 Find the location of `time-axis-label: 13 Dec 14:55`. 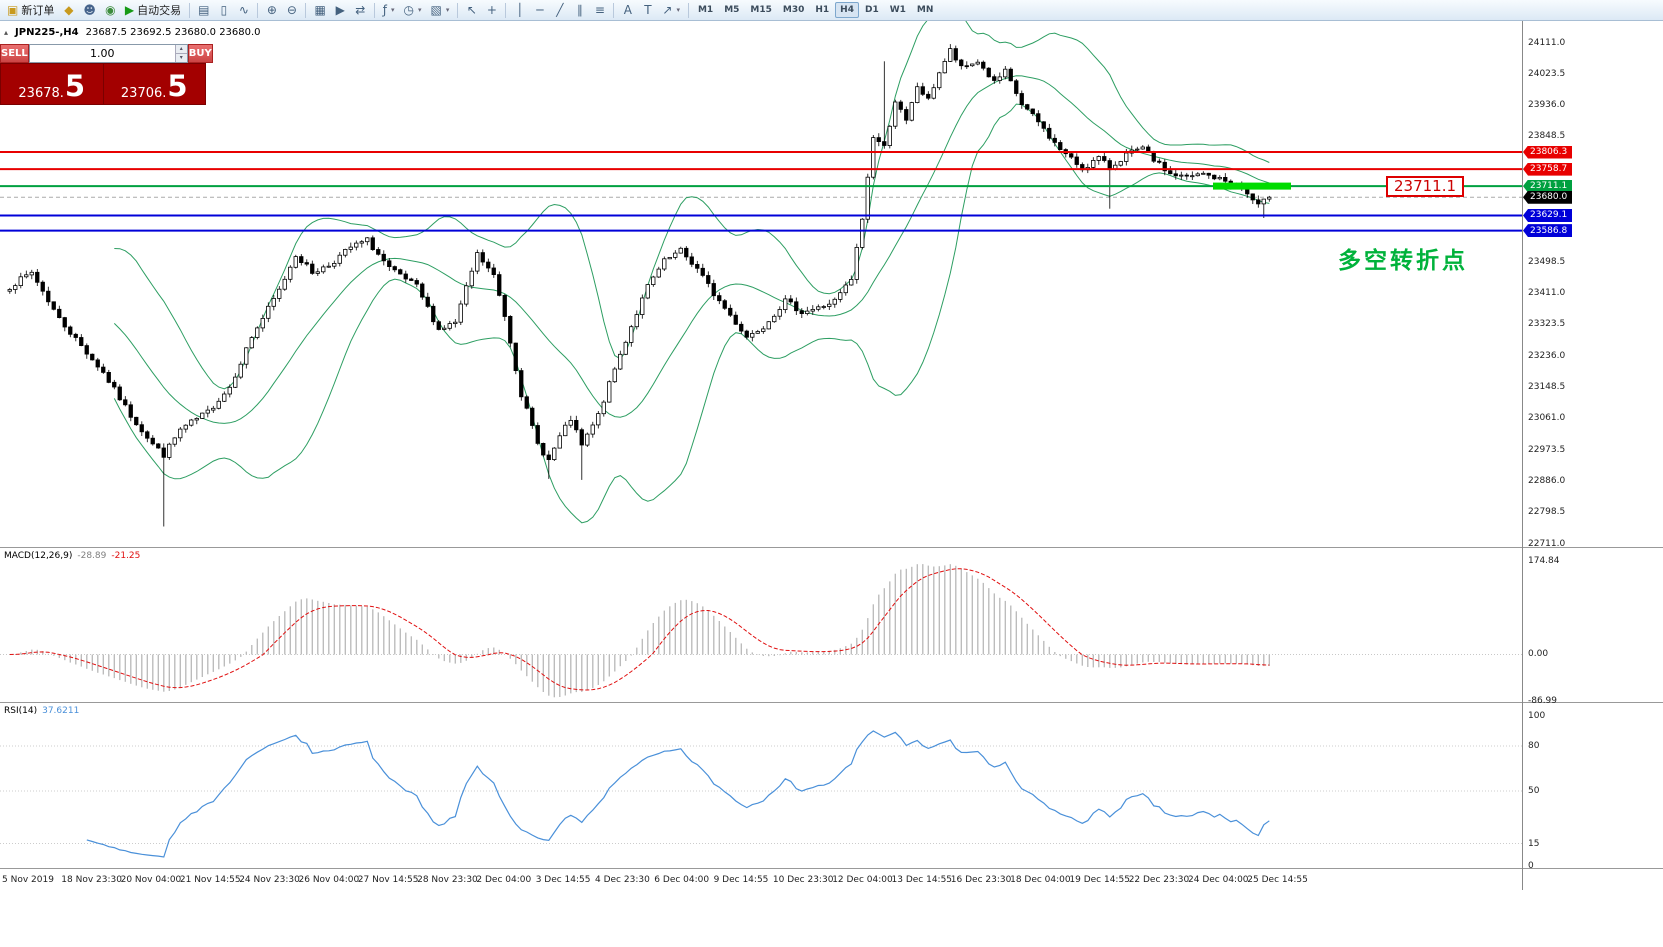

time-axis-label: 13 Dec 14:55 is located at coordinates (922, 880).